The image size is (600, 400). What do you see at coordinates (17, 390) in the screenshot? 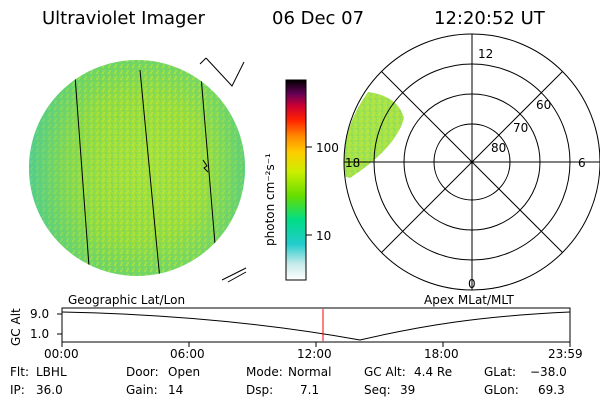
I see `ip-label: IP:` at bounding box center [17, 390].